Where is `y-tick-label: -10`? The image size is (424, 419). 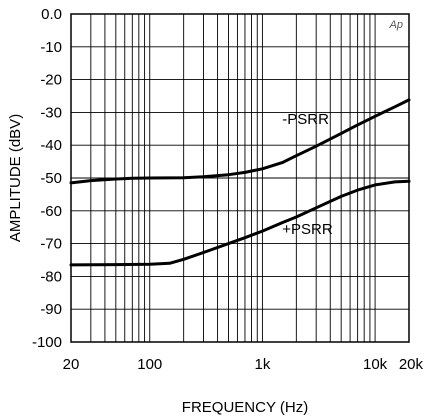 y-tick-label: -10 is located at coordinates (51, 47).